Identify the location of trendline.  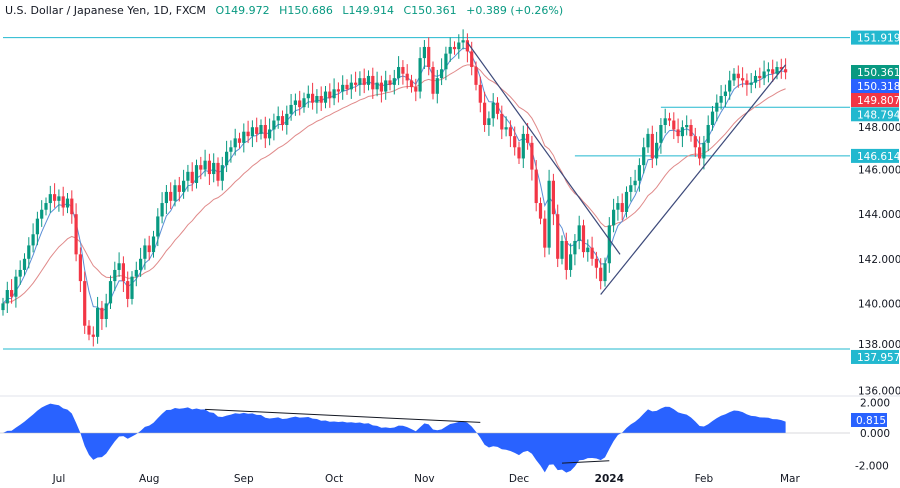
(543, 148).